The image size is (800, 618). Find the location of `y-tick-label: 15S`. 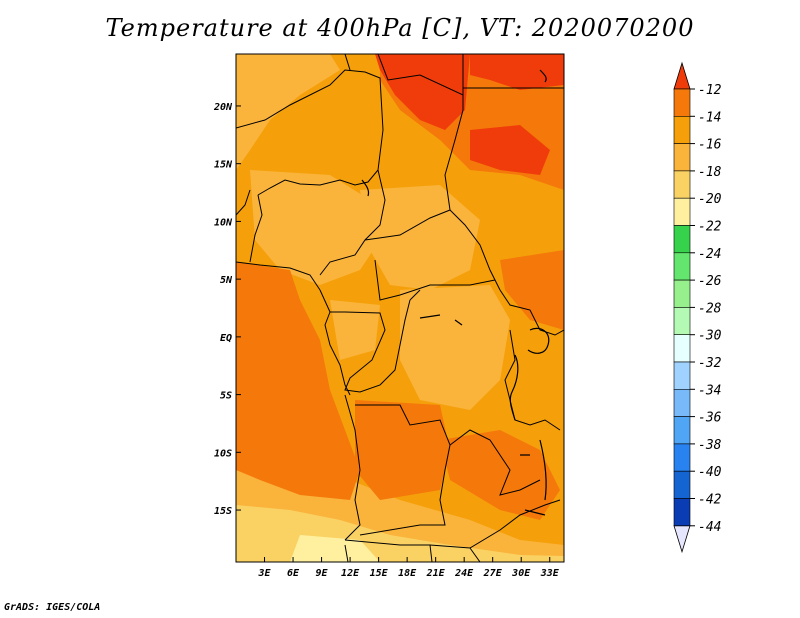

y-tick-label: 15S is located at coordinates (223, 511).